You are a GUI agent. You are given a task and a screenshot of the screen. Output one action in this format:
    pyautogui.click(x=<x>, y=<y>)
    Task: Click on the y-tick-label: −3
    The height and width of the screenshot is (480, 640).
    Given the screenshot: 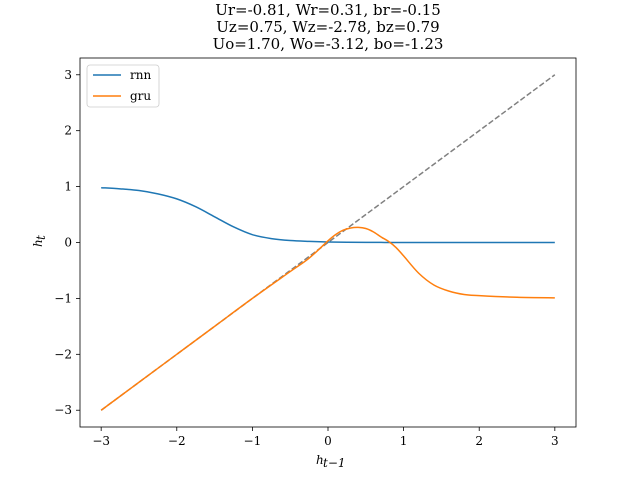 What is the action you would take?
    pyautogui.click(x=63, y=410)
    